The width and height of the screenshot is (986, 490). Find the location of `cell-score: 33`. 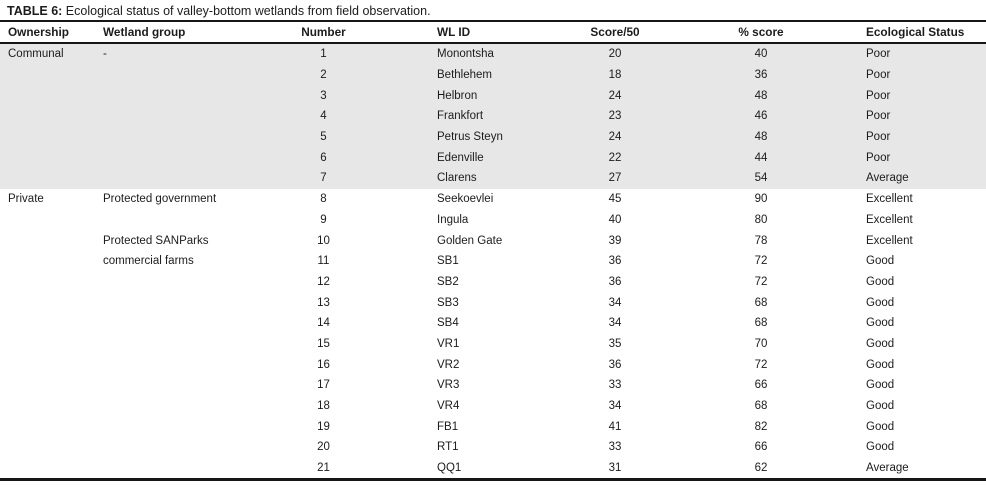

cell-score: 33 is located at coordinates (615, 385).